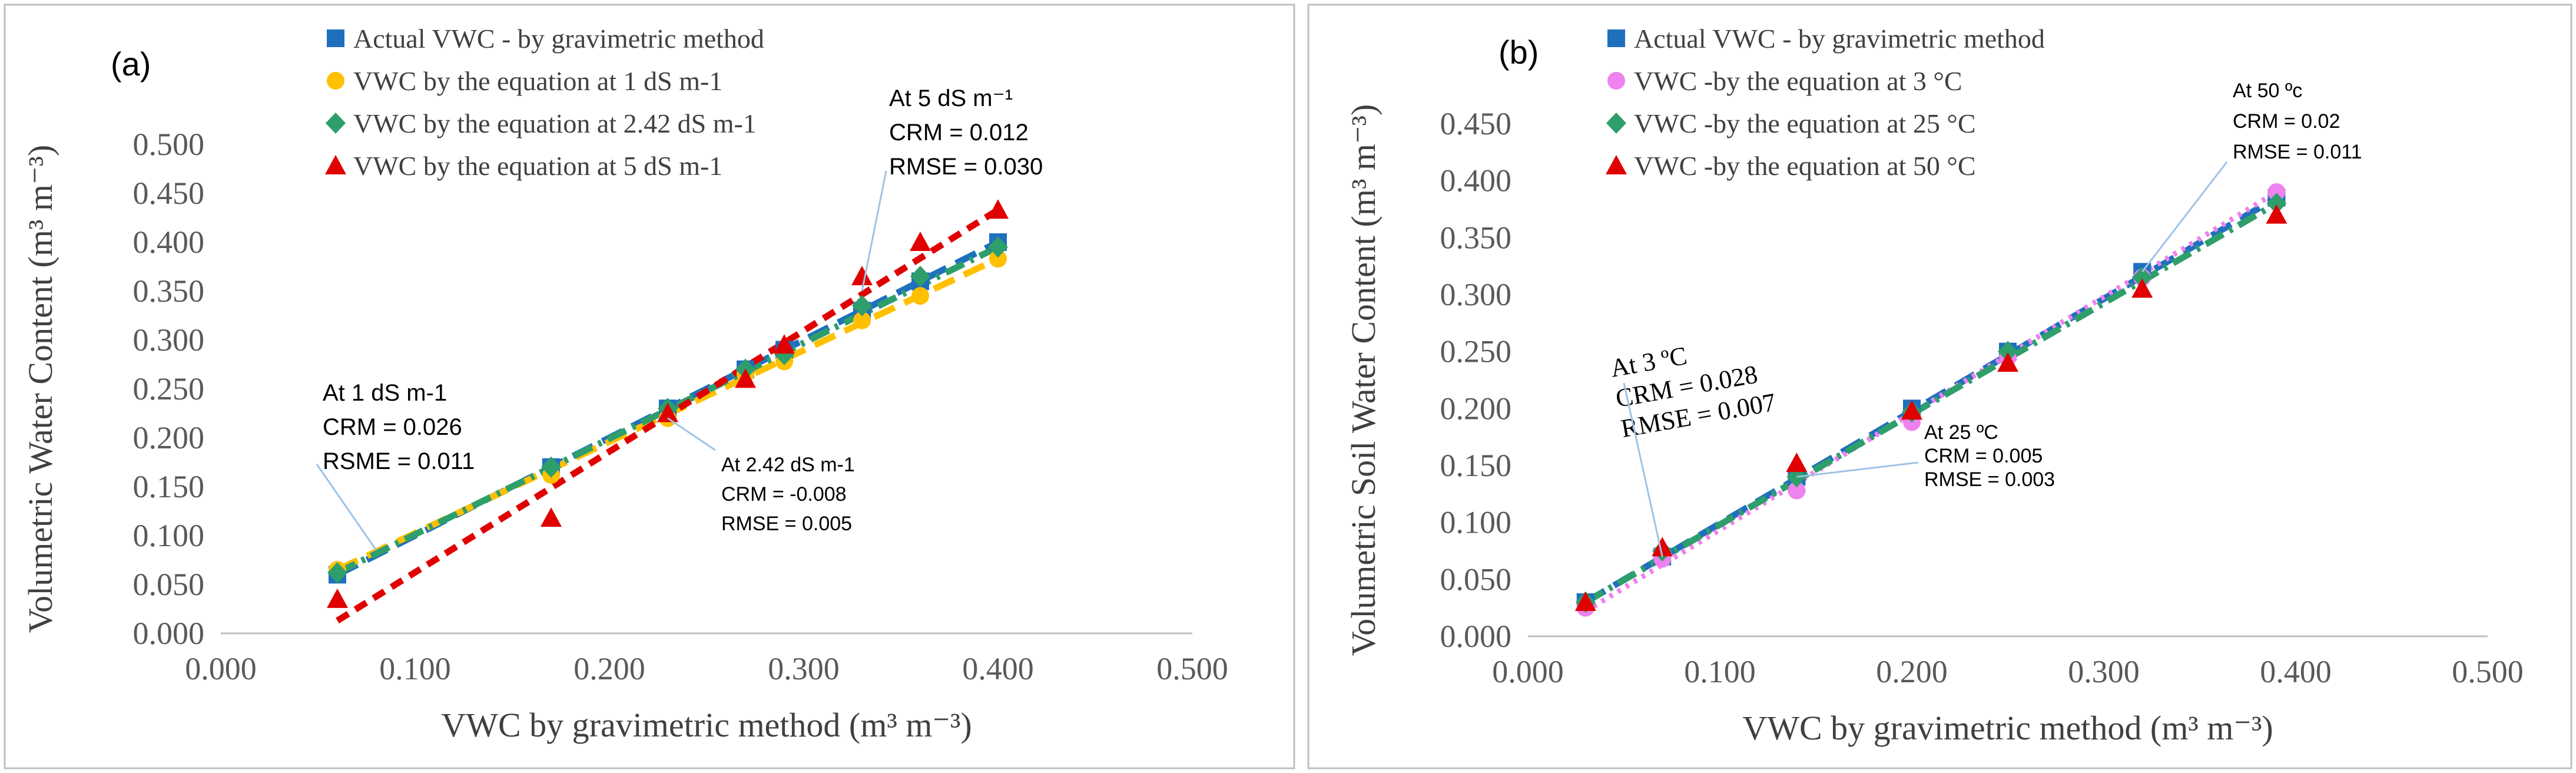  I want to click on annotation-3: At 50 ºc CRM = 0.02 RMSE = 0.011, so click(2297, 122).